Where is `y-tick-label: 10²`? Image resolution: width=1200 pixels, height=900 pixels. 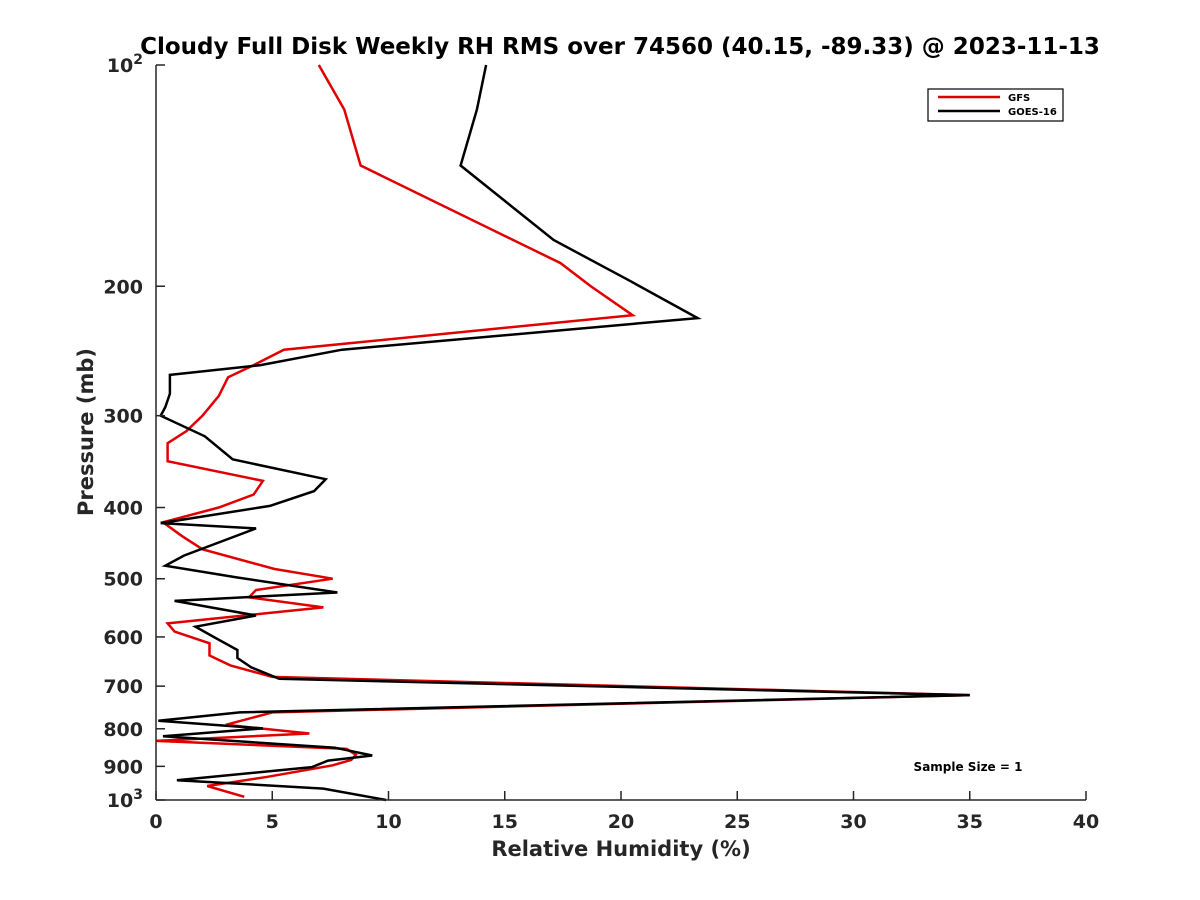
y-tick-label: 10² is located at coordinates (125, 64).